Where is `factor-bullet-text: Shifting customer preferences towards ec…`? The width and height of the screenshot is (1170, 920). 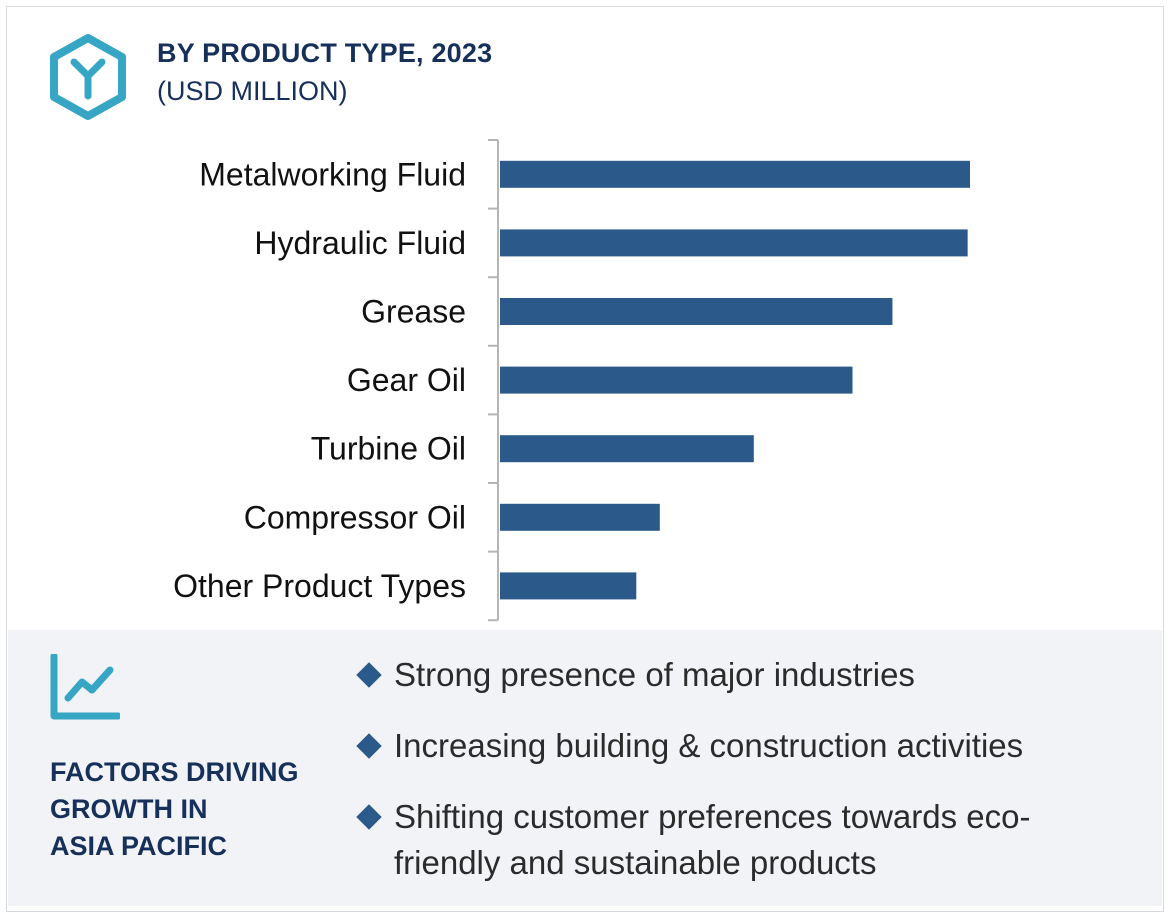
factor-bullet-text: Shifting customer preferences towards ec… is located at coordinates (712, 839).